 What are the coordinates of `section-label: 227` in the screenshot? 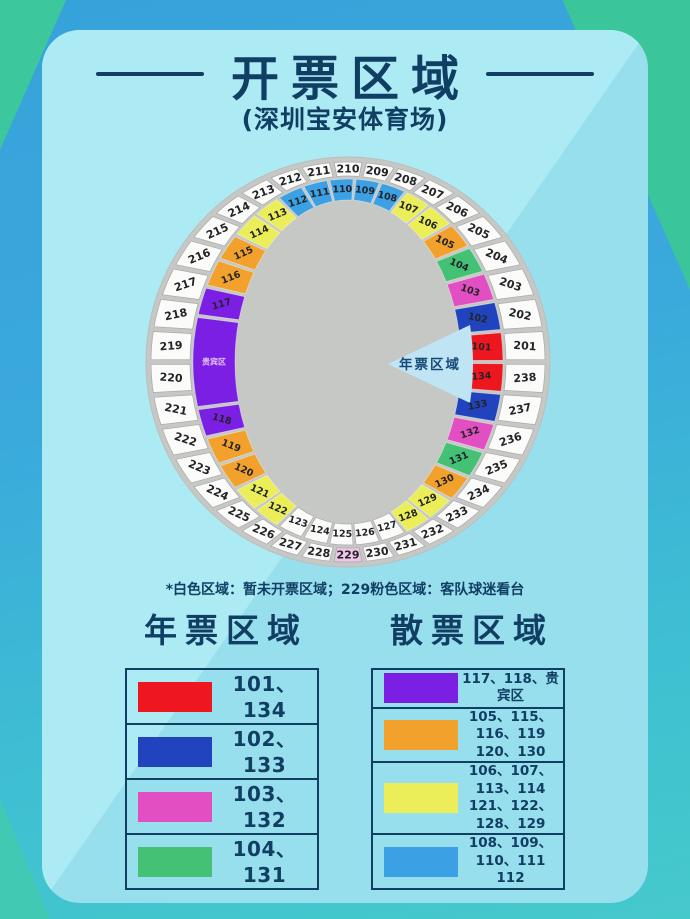 It's located at (291, 544).